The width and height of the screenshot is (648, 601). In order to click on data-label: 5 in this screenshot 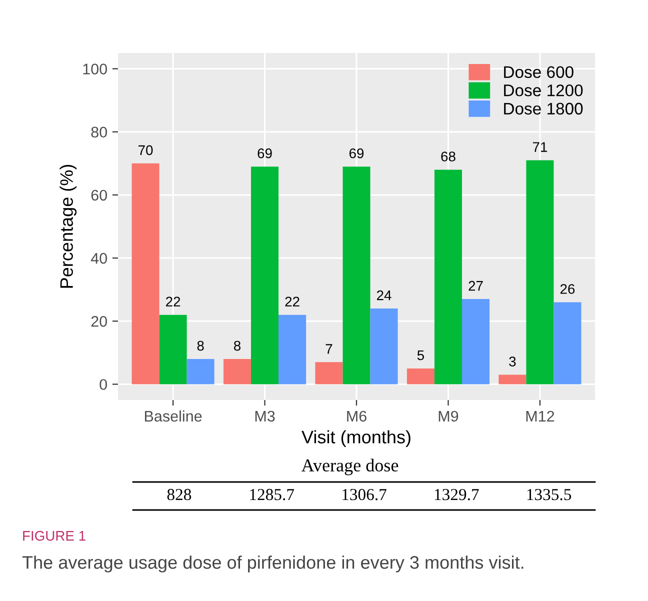, I will do `click(420, 355)`.